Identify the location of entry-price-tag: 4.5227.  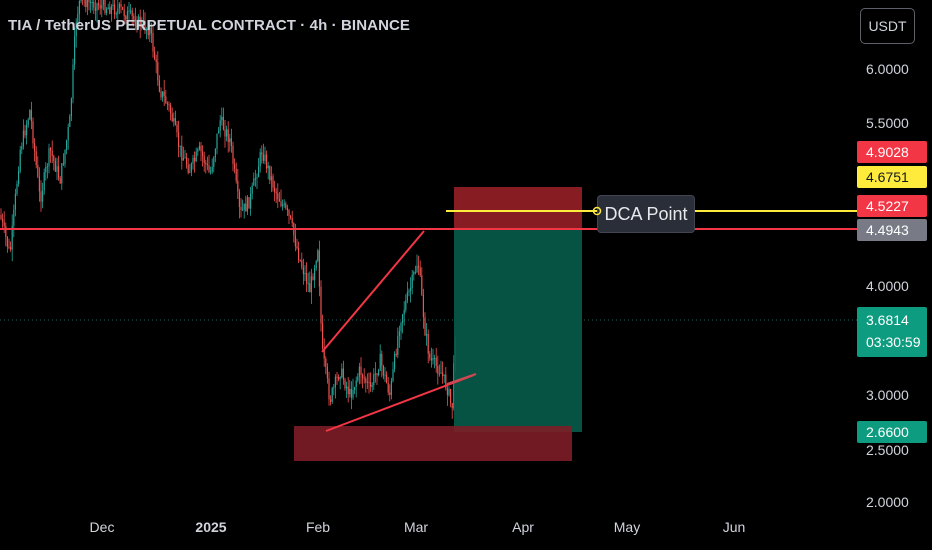
(892, 206).